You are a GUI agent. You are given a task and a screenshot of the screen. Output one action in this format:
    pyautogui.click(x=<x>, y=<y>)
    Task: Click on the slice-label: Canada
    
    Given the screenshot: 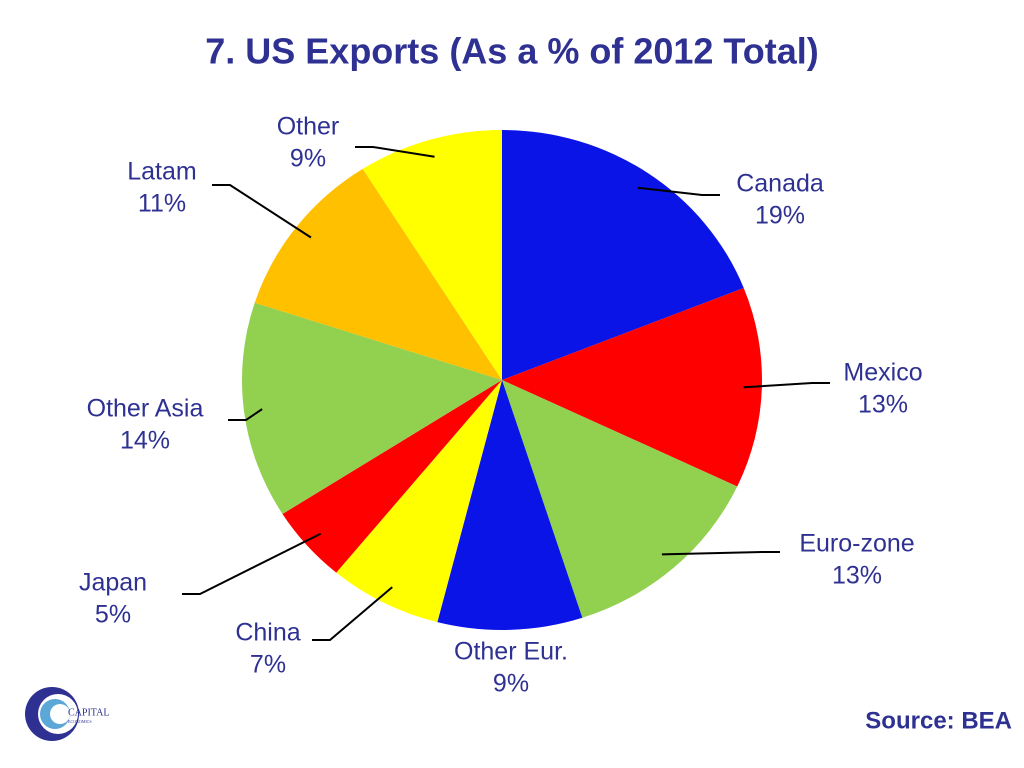 What is the action you would take?
    pyautogui.click(x=780, y=184)
    